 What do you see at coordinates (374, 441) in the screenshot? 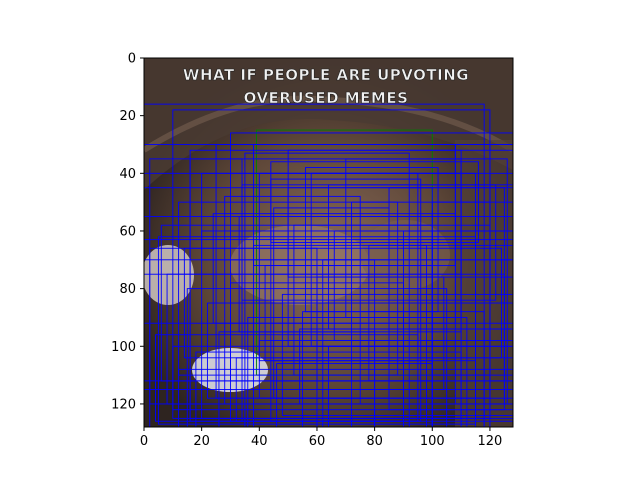
I see `x-tick-label: 80` at bounding box center [374, 441].